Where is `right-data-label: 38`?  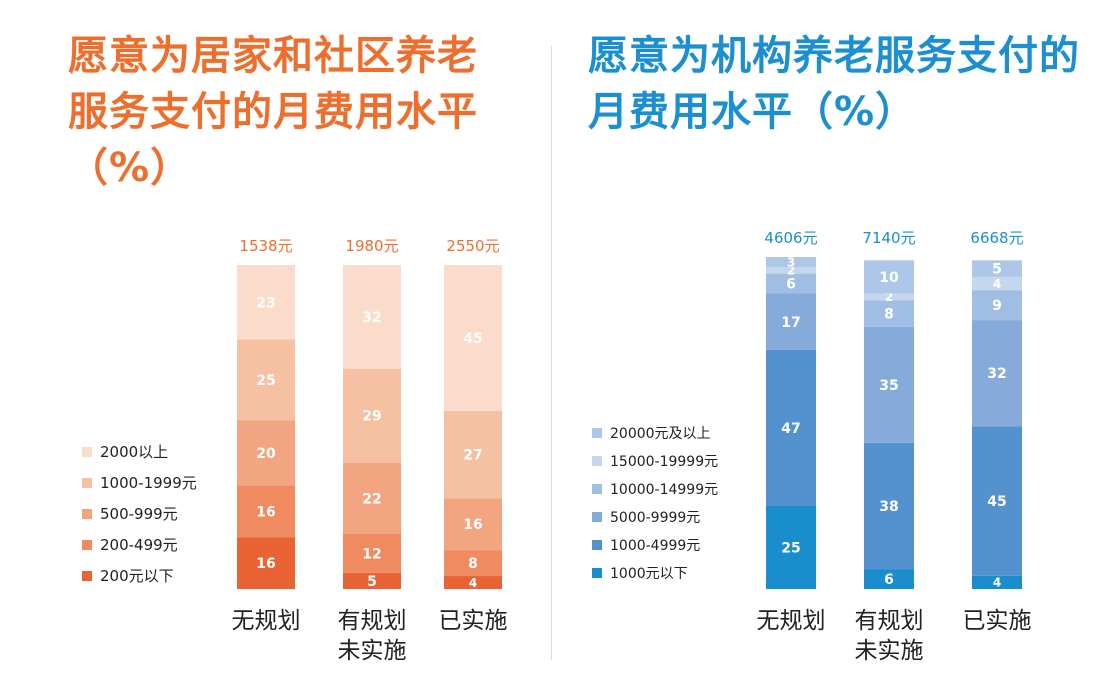 right-data-label: 38 is located at coordinates (888, 507).